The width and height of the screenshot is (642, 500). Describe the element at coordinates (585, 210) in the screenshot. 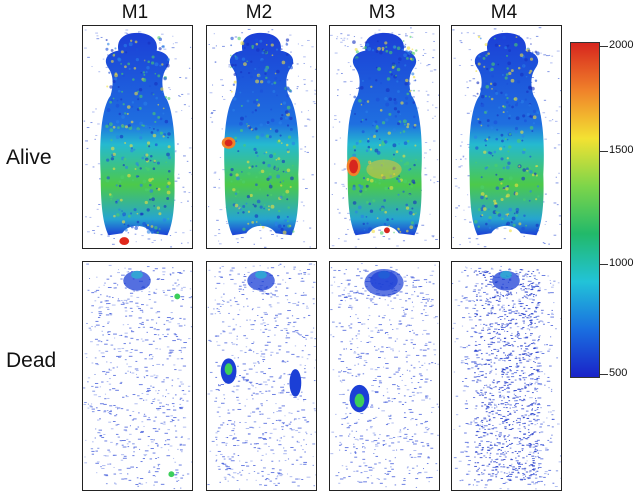

I see `colorbar` at that location.